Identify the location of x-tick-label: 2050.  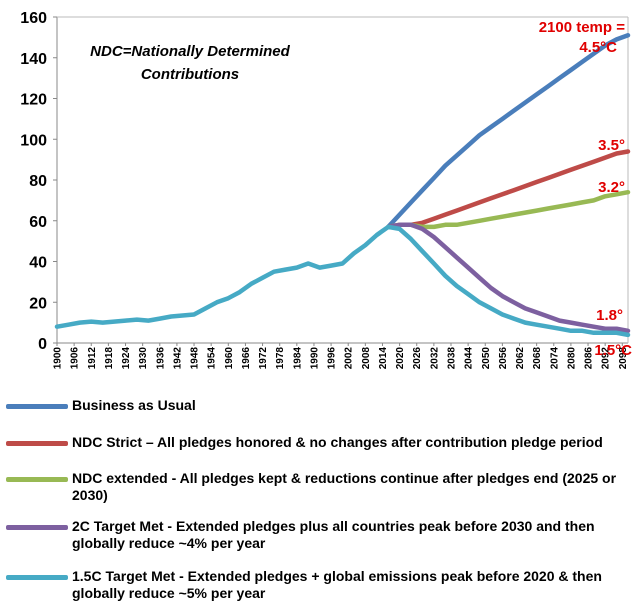
(486, 358).